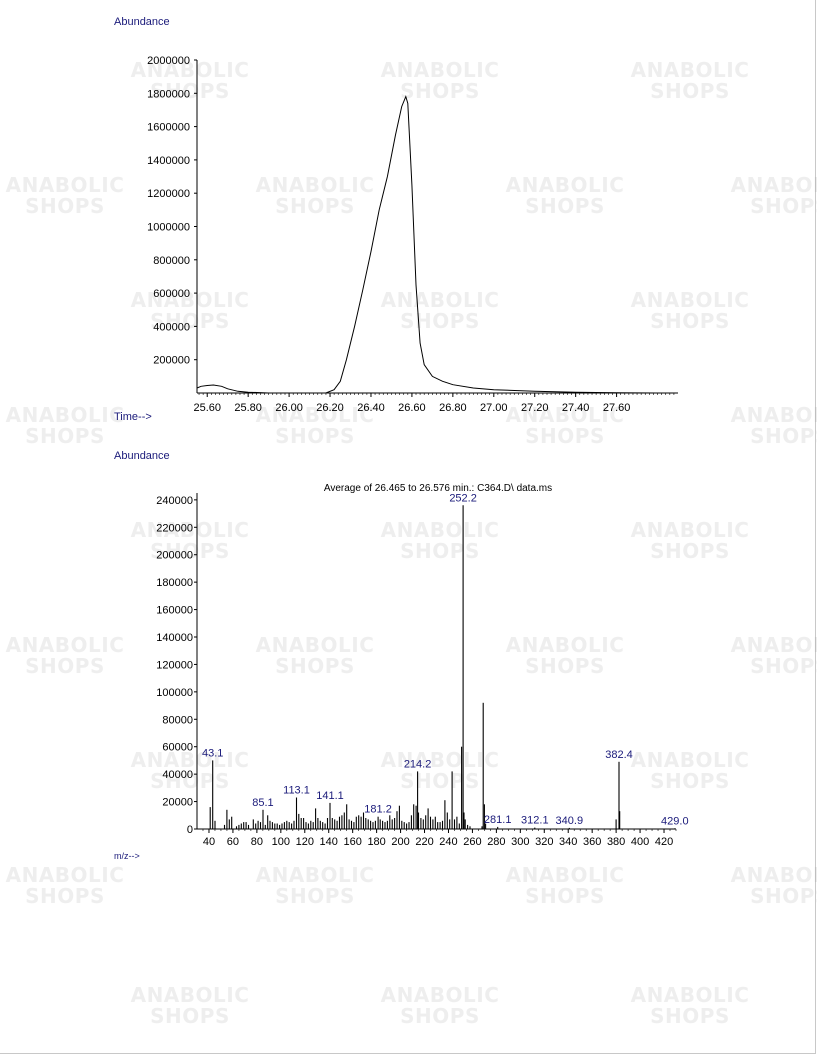 The width and height of the screenshot is (817, 1055). I want to click on tic-x-tick-label: 26.60, so click(412, 408).